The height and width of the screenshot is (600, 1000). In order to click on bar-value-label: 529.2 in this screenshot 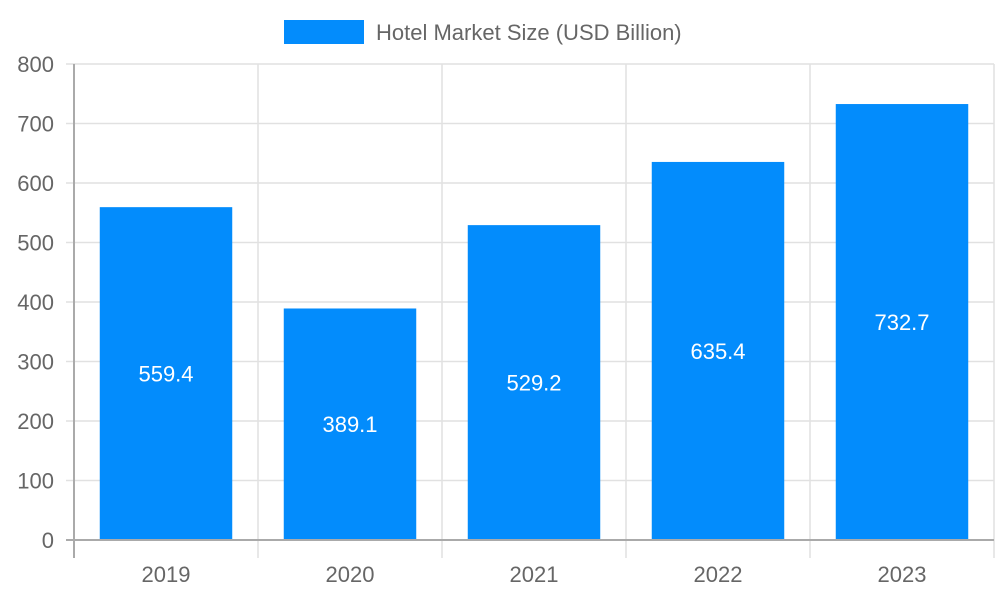, I will do `click(533, 383)`.